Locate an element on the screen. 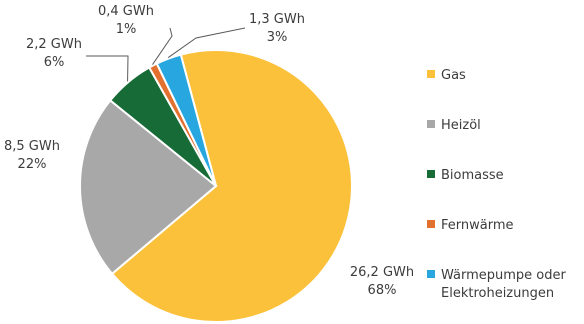  legend-label-gas: Gas is located at coordinates (453, 75).